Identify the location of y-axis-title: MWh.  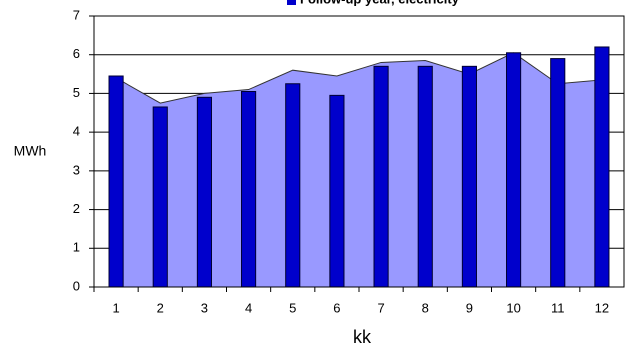
(30, 151).